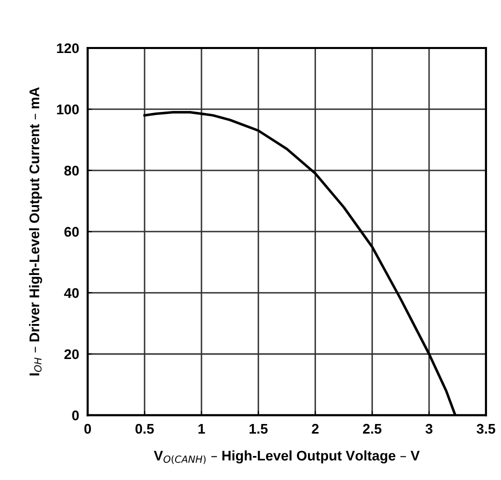 The height and width of the screenshot is (480, 501). What do you see at coordinates (71, 231) in the screenshot?
I see `y-tick-label: 60` at bounding box center [71, 231].